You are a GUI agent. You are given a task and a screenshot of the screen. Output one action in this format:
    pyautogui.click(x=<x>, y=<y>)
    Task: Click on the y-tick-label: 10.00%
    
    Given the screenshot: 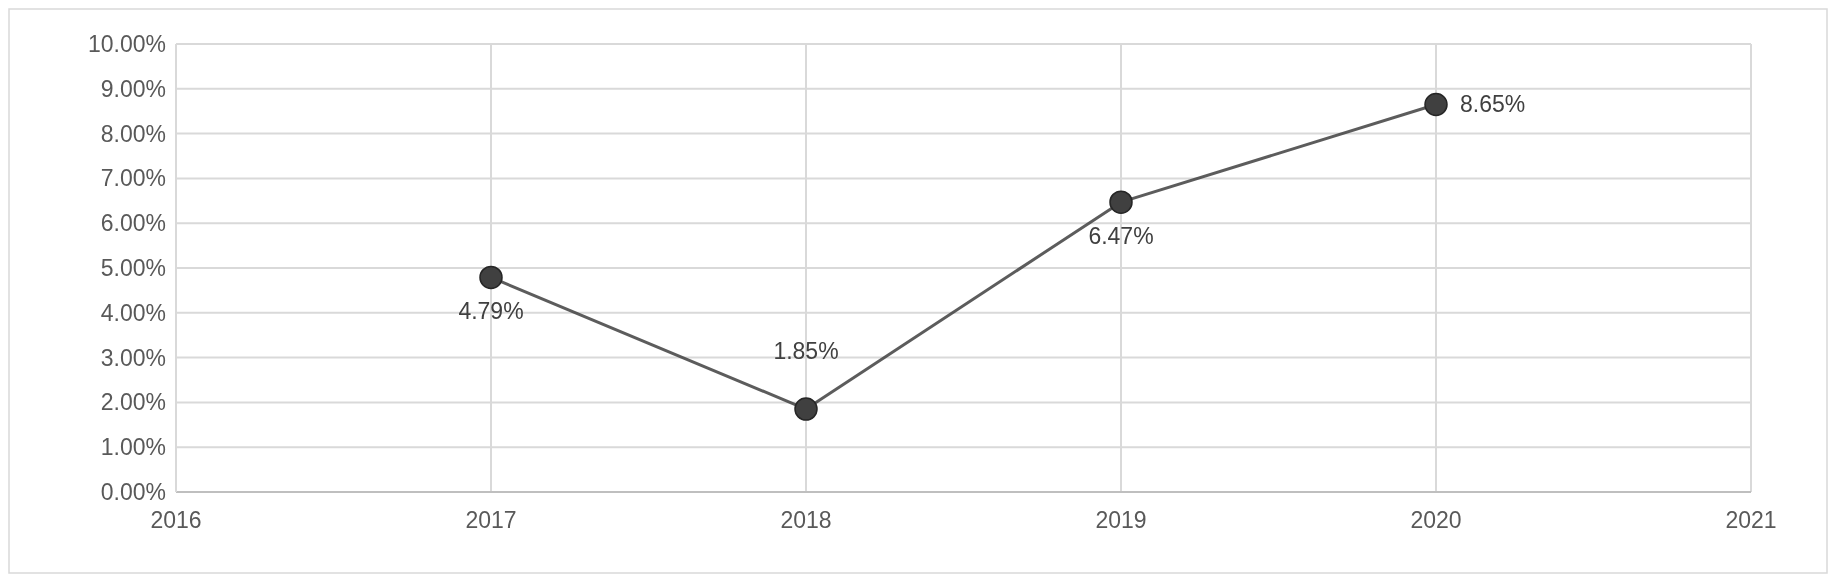 What is the action you would take?
    pyautogui.click(x=126, y=44)
    